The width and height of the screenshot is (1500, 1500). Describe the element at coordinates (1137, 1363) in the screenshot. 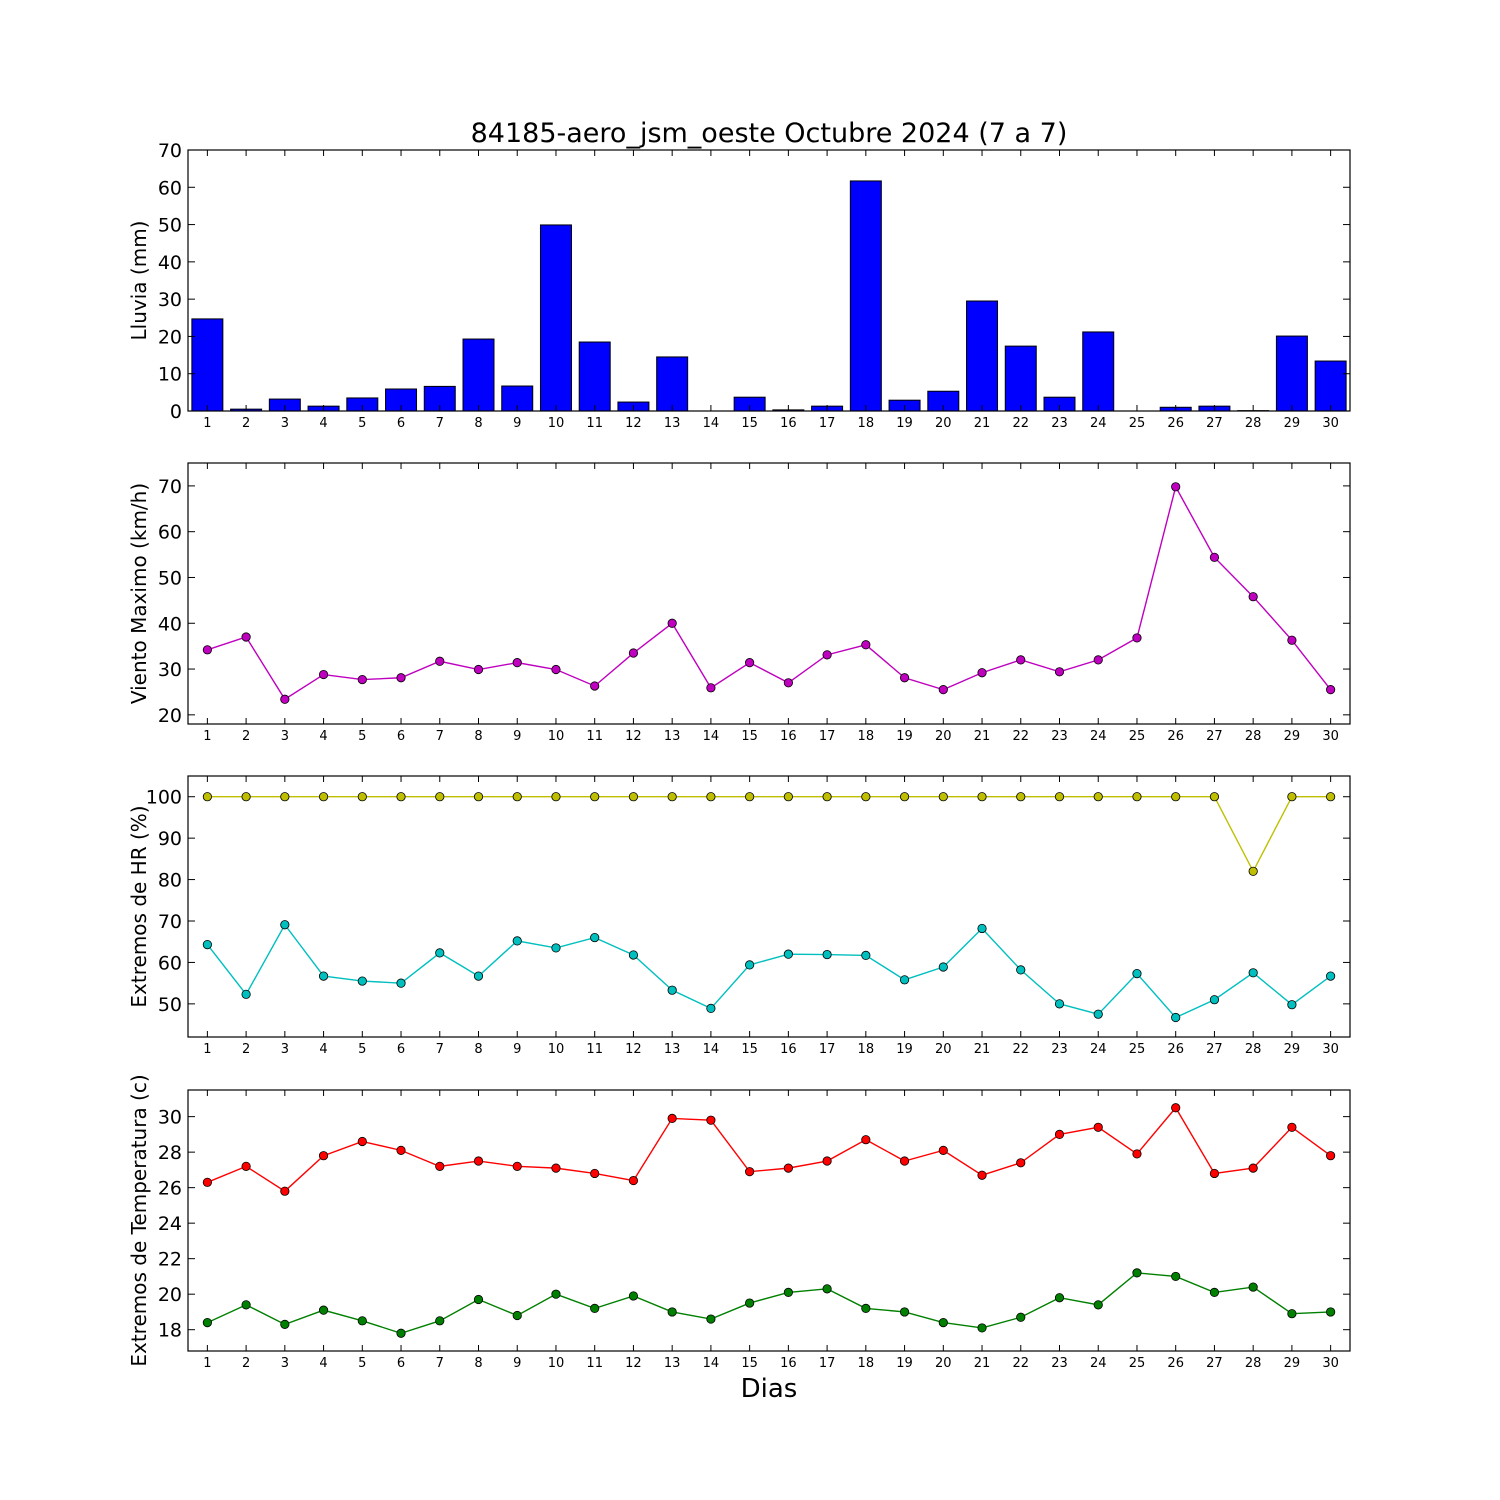

I see `x-tick-label: 25` at that location.